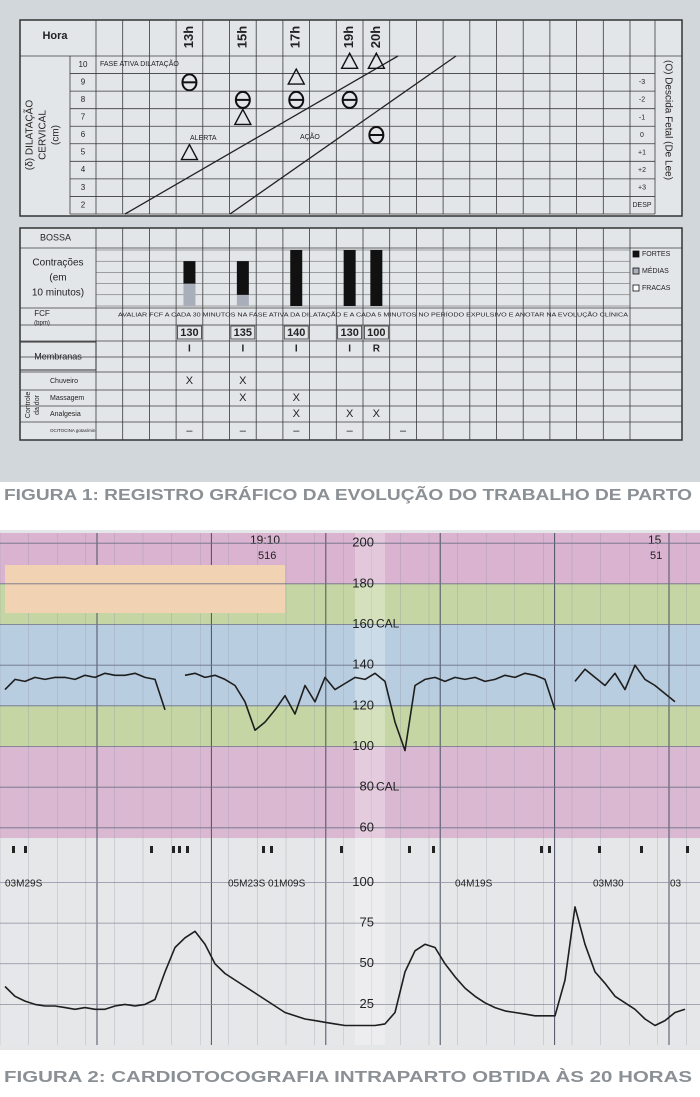 Image resolution: width=700 pixels, height=1097 pixels. Describe the element at coordinates (642, 82) in the screenshot. I see `descent-tick-label: -3` at that location.